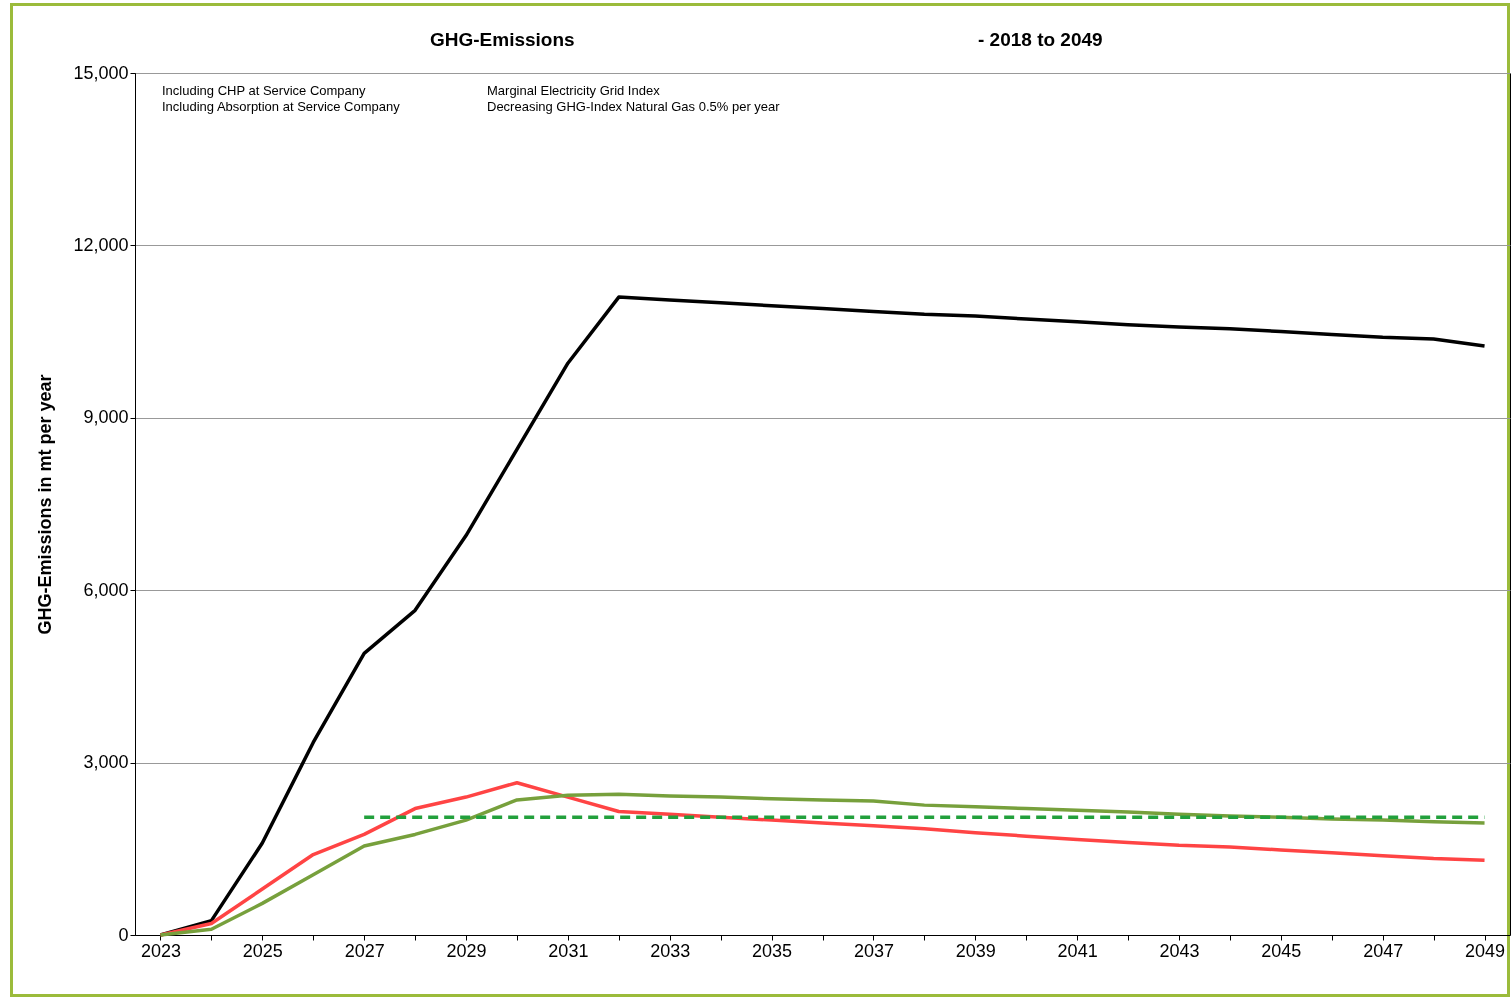 This screenshot has height=999, width=1511. Describe the element at coordinates (568, 950) in the screenshot. I see `x-tick-label: 2031` at that location.